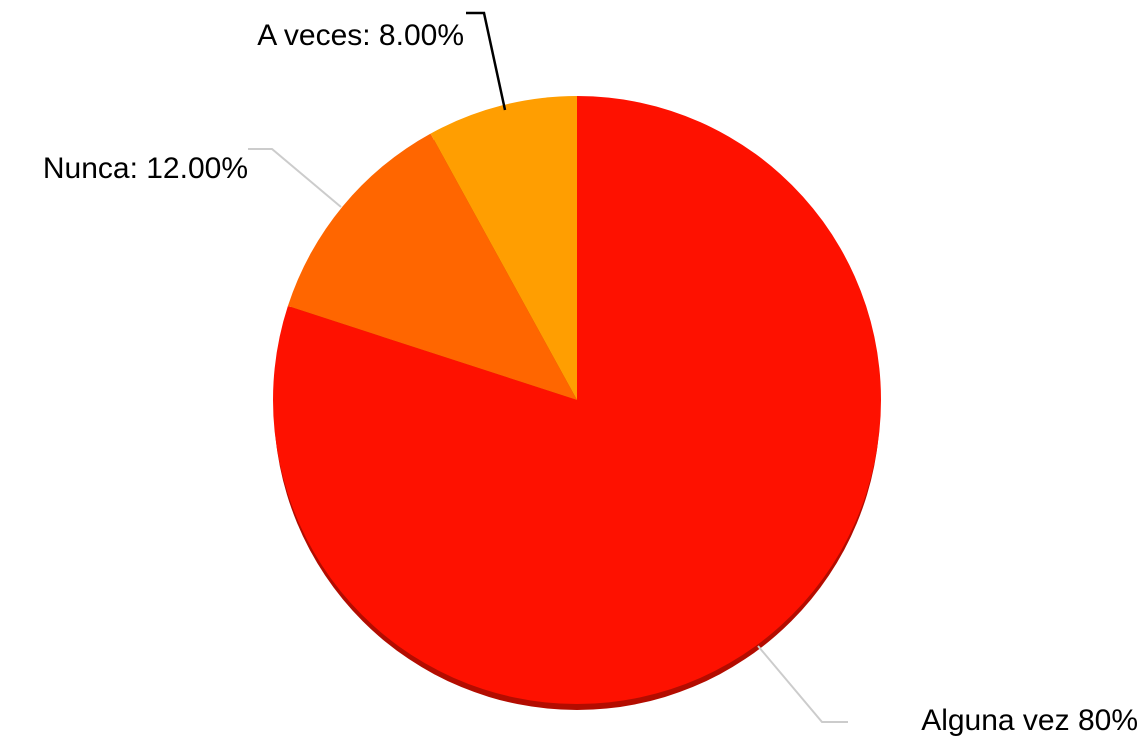  Describe the element at coordinates (486, 61) in the screenshot. I see `leader-line-a-veces` at that location.